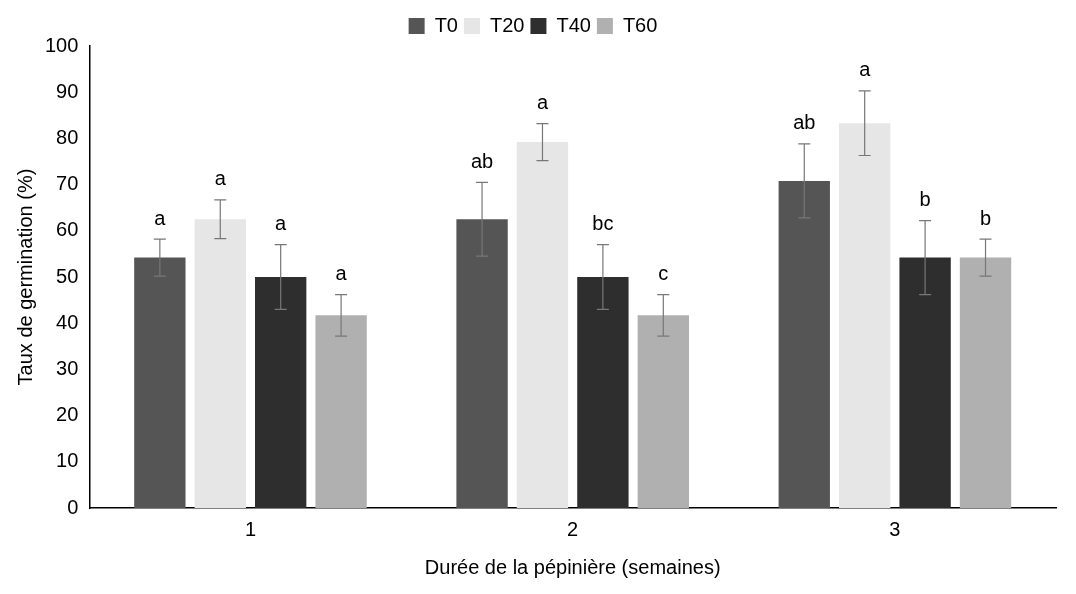  What do you see at coordinates (67, 229) in the screenshot?
I see `y-tick-label: 60` at bounding box center [67, 229].